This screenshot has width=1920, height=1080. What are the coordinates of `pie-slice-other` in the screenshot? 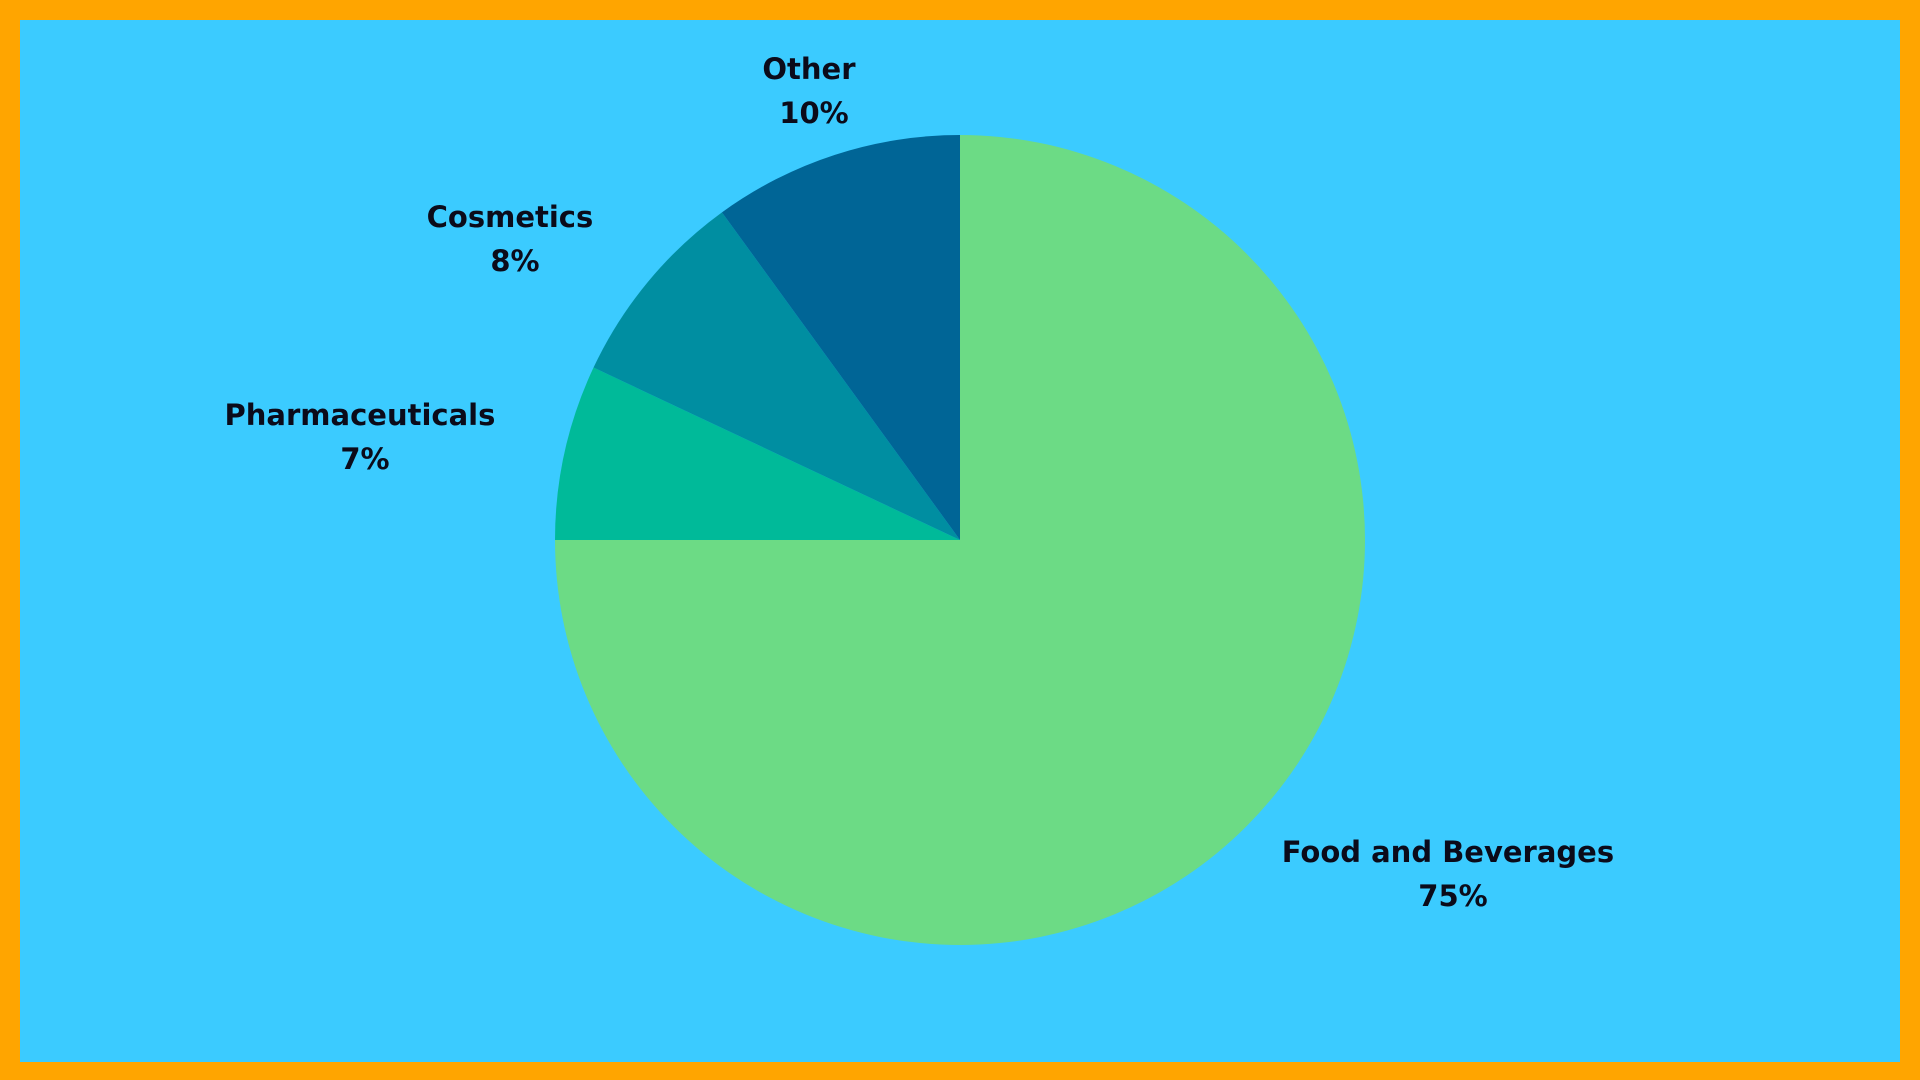 It's located at (840, 337).